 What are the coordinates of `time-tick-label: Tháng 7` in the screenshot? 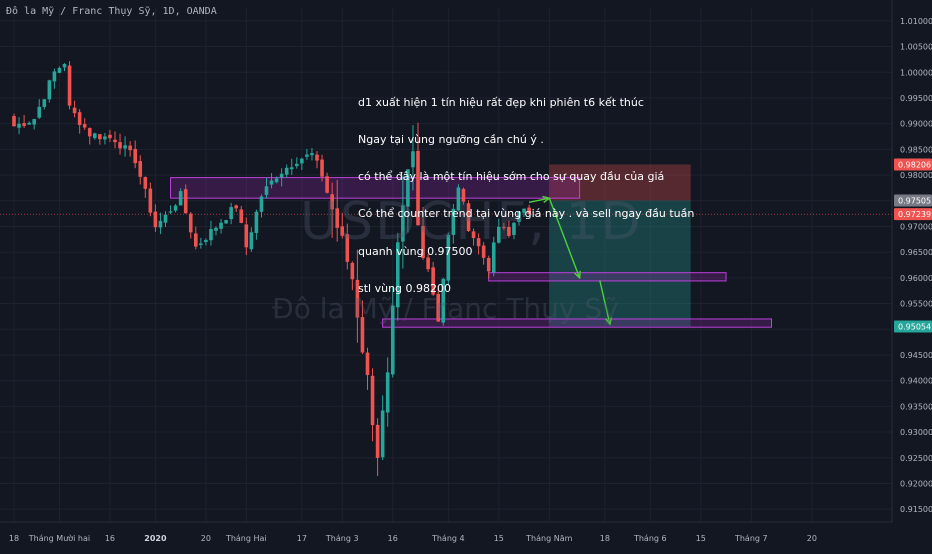 It's located at (751, 538).